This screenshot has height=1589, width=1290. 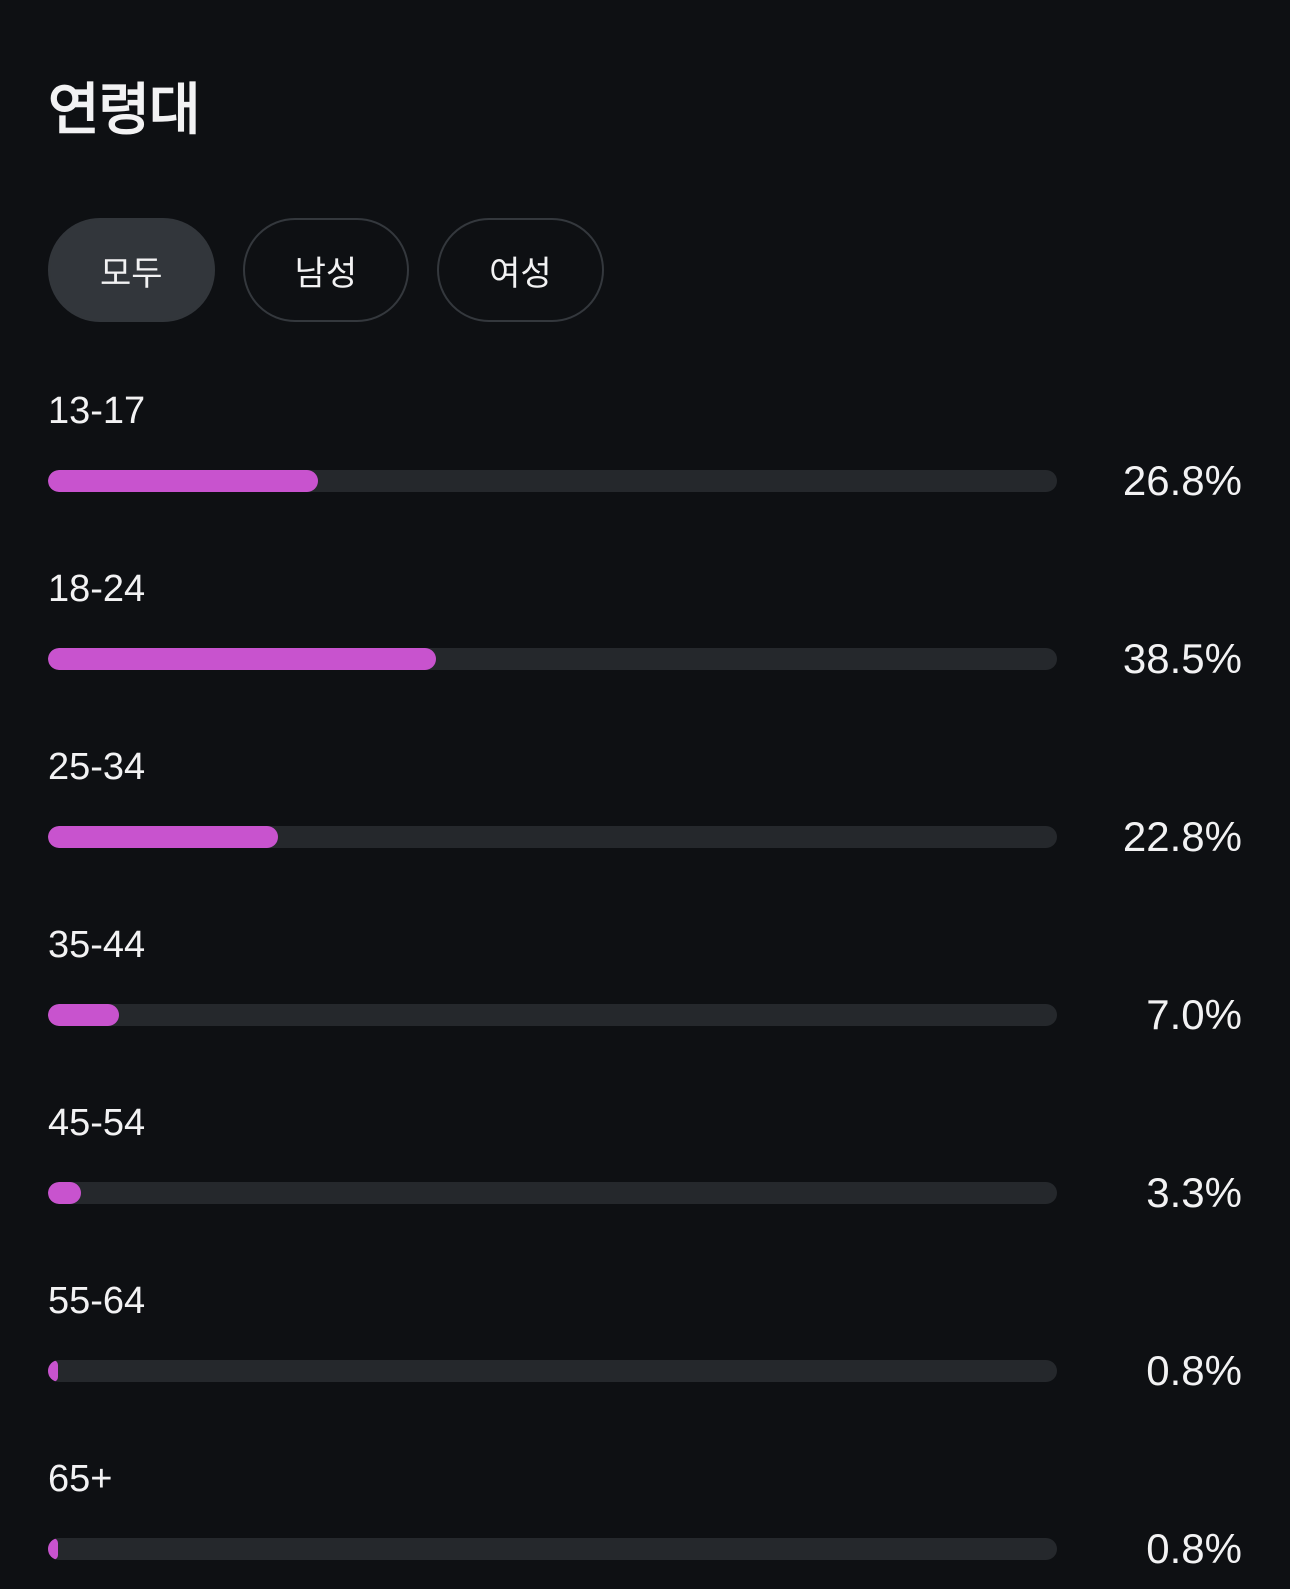 I want to click on page-title: 연령대, so click(x=124, y=109).